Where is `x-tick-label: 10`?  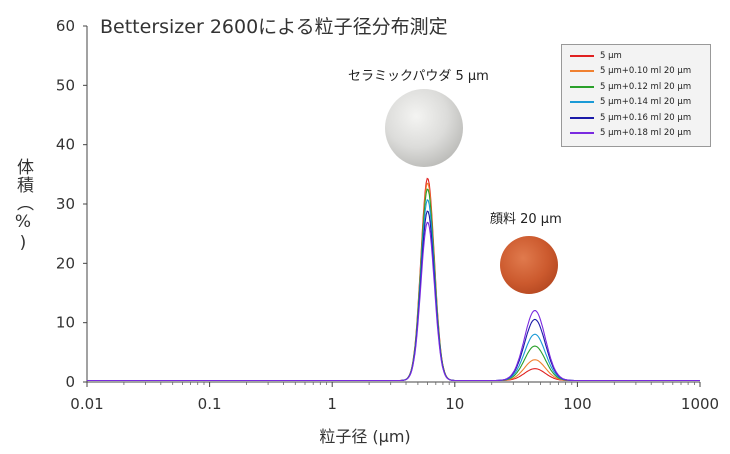 x-tick-label: 10 is located at coordinates (454, 404).